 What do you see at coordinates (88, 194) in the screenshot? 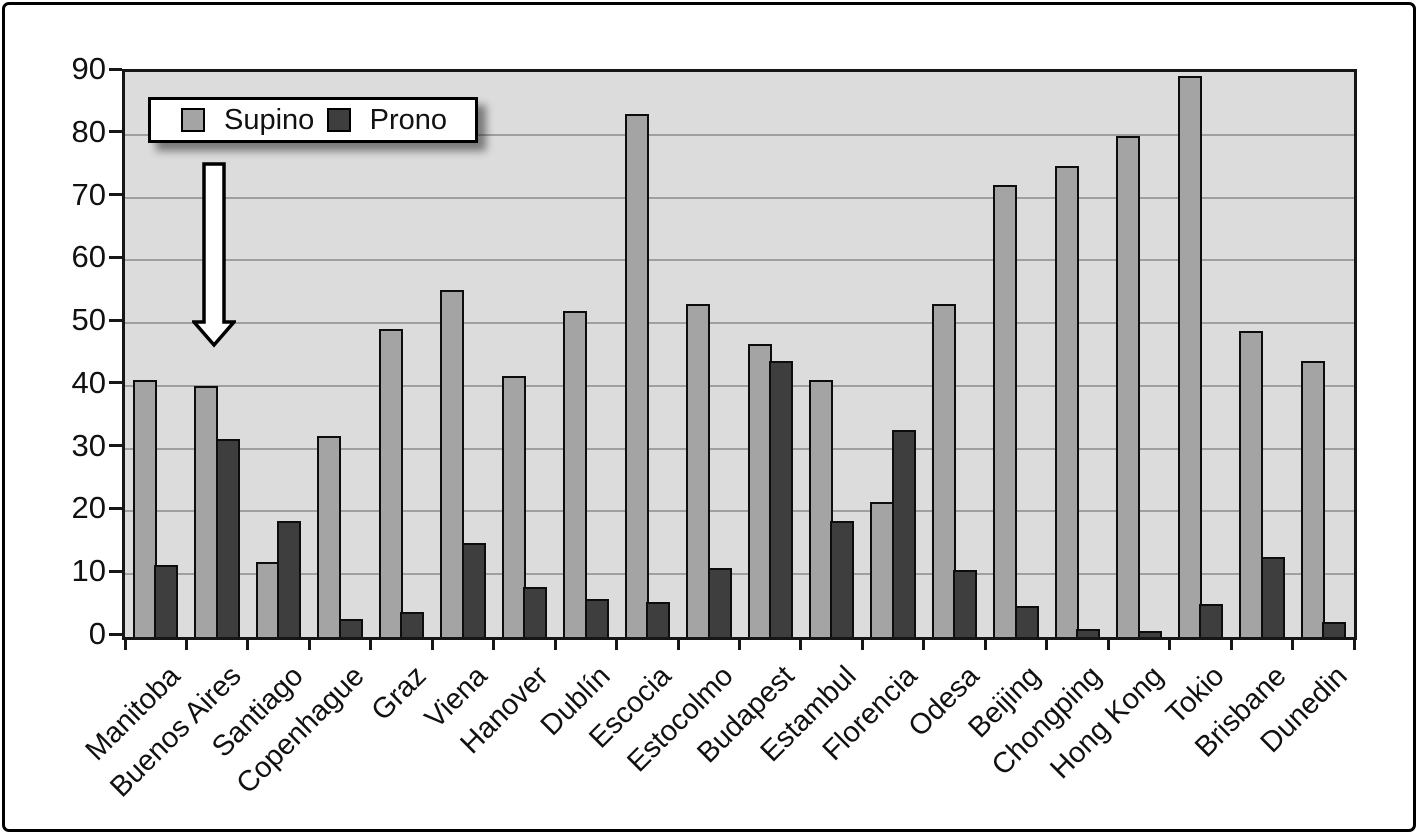
I see `y-axis-label: 70` at bounding box center [88, 194].